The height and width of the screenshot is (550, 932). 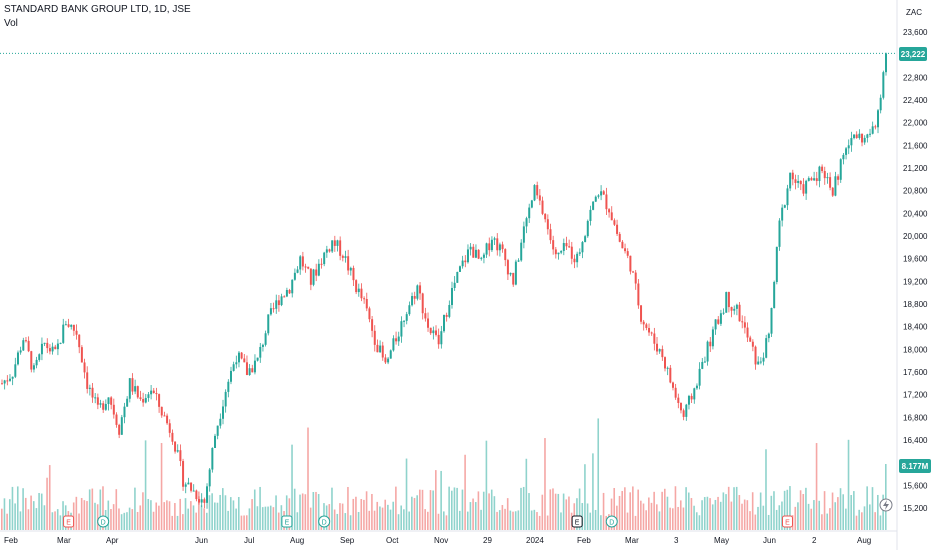 What do you see at coordinates (347, 540) in the screenshot?
I see `time-tick-label: Sep` at bounding box center [347, 540].